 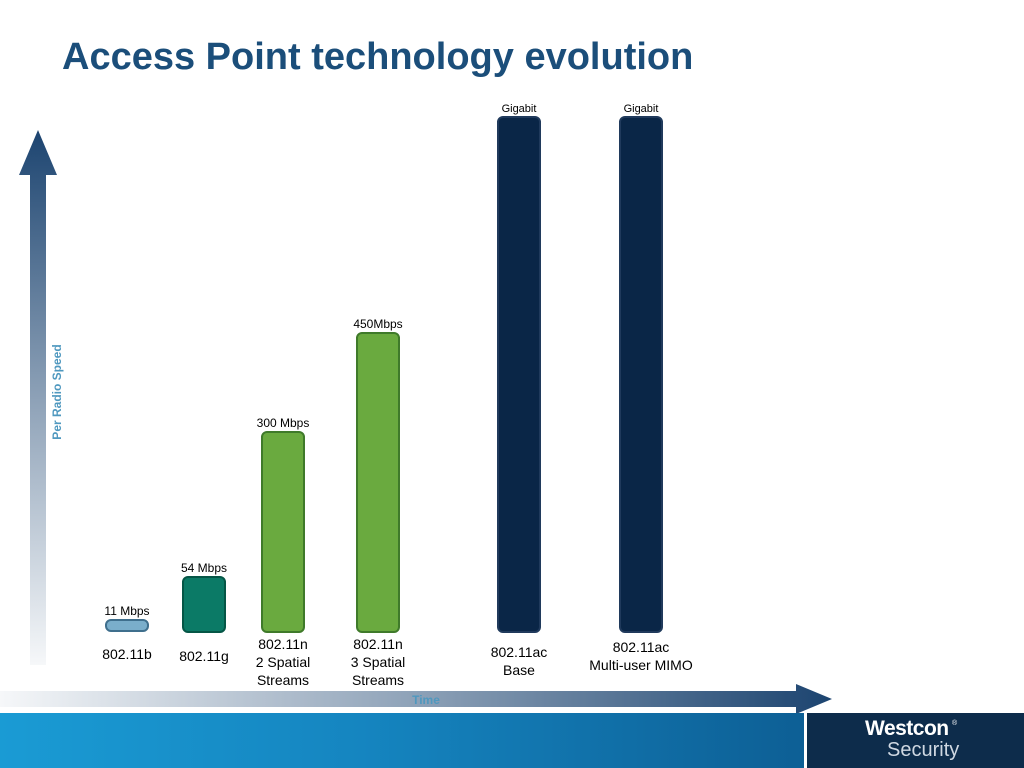 What do you see at coordinates (378, 57) in the screenshot?
I see `slide-title: Access Point technology evolution` at bounding box center [378, 57].